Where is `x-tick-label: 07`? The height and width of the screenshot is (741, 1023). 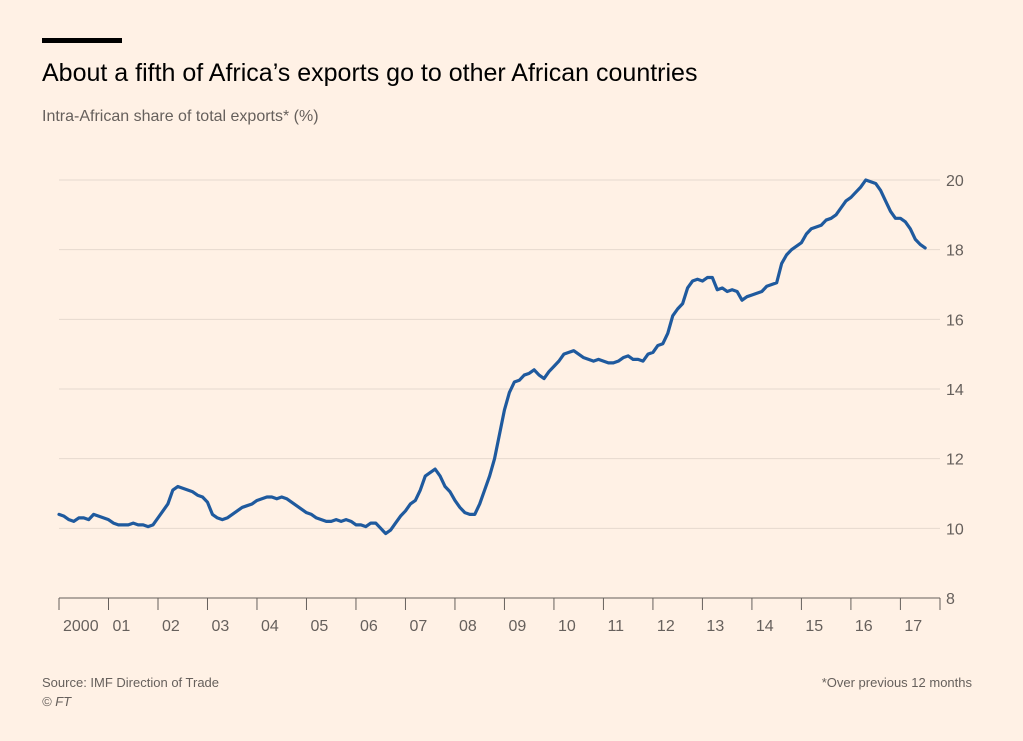
x-tick-label: 07 is located at coordinates (418, 626).